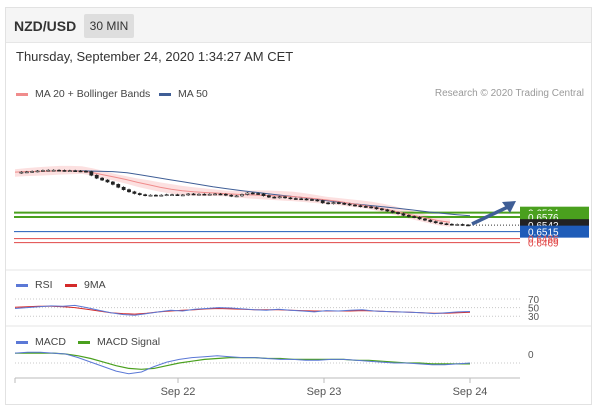  What do you see at coordinates (93, 94) in the screenshot?
I see `legend-ma20-label: MA 20 + Bollinger Bands` at bounding box center [93, 94].